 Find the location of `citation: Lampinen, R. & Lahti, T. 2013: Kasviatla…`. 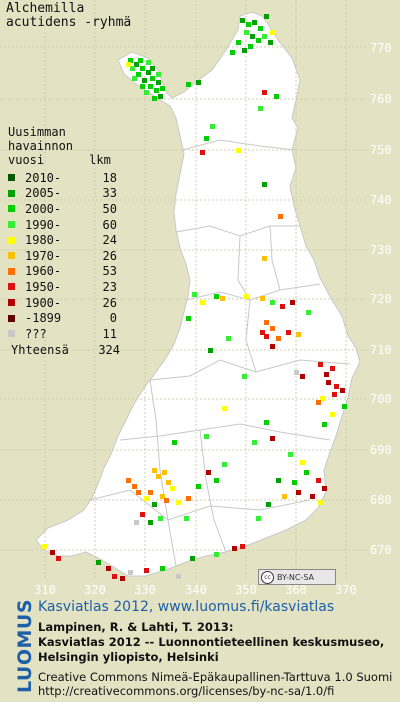

citation: Lampinen, R. & Lahti, T. 2013: Kasviatla… is located at coordinates (211, 642).